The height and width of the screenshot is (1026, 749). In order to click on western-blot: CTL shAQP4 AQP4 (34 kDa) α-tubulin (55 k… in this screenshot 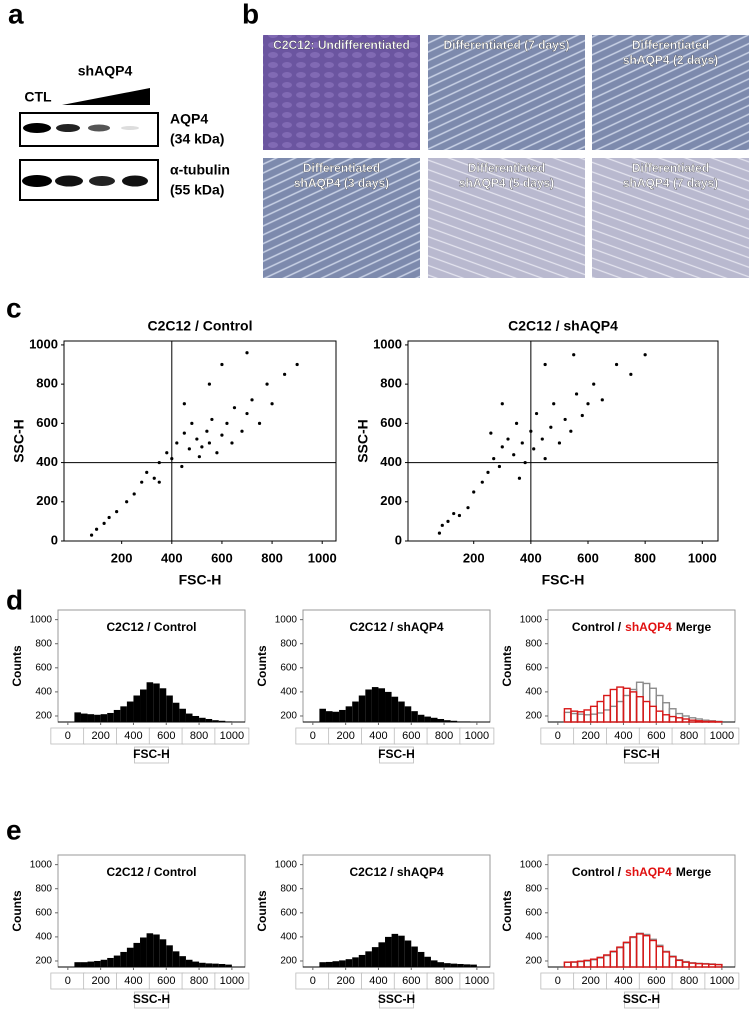, I will do `click(124, 132)`.